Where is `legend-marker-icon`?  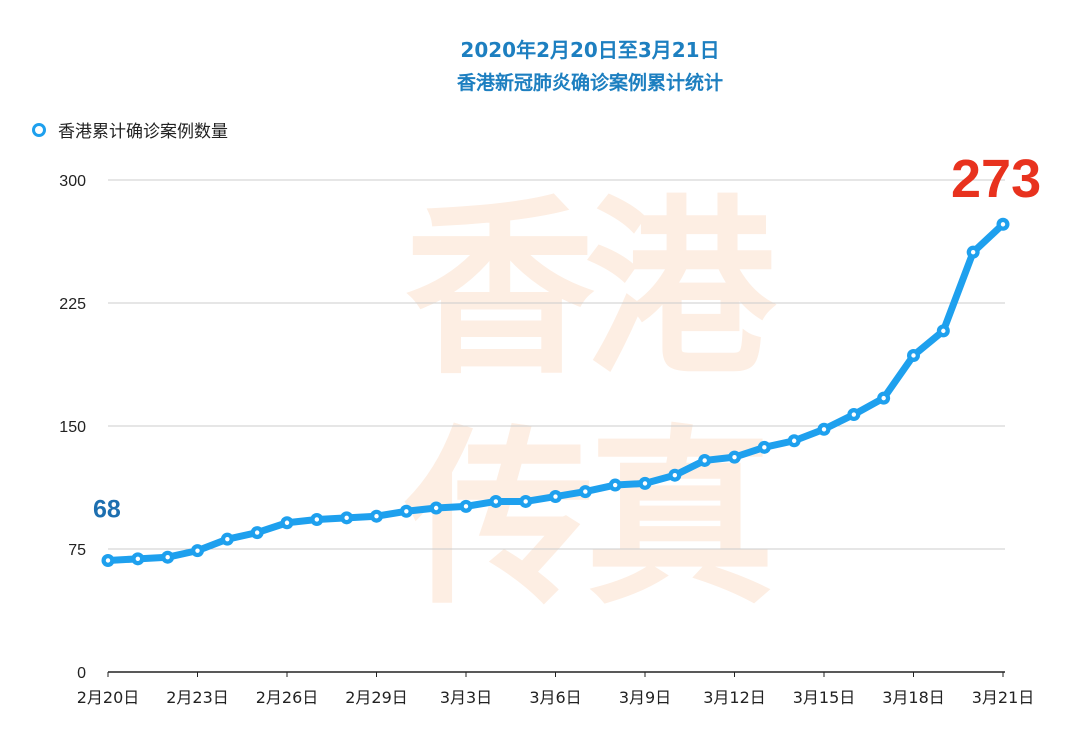
legend-marker-icon is located at coordinates (39, 129).